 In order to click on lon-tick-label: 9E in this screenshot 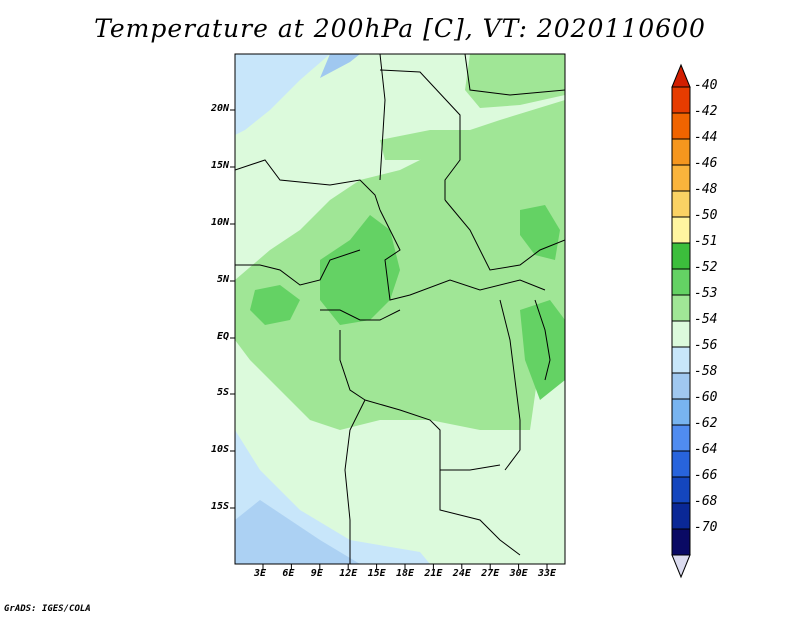, I will do `click(316, 573)`.